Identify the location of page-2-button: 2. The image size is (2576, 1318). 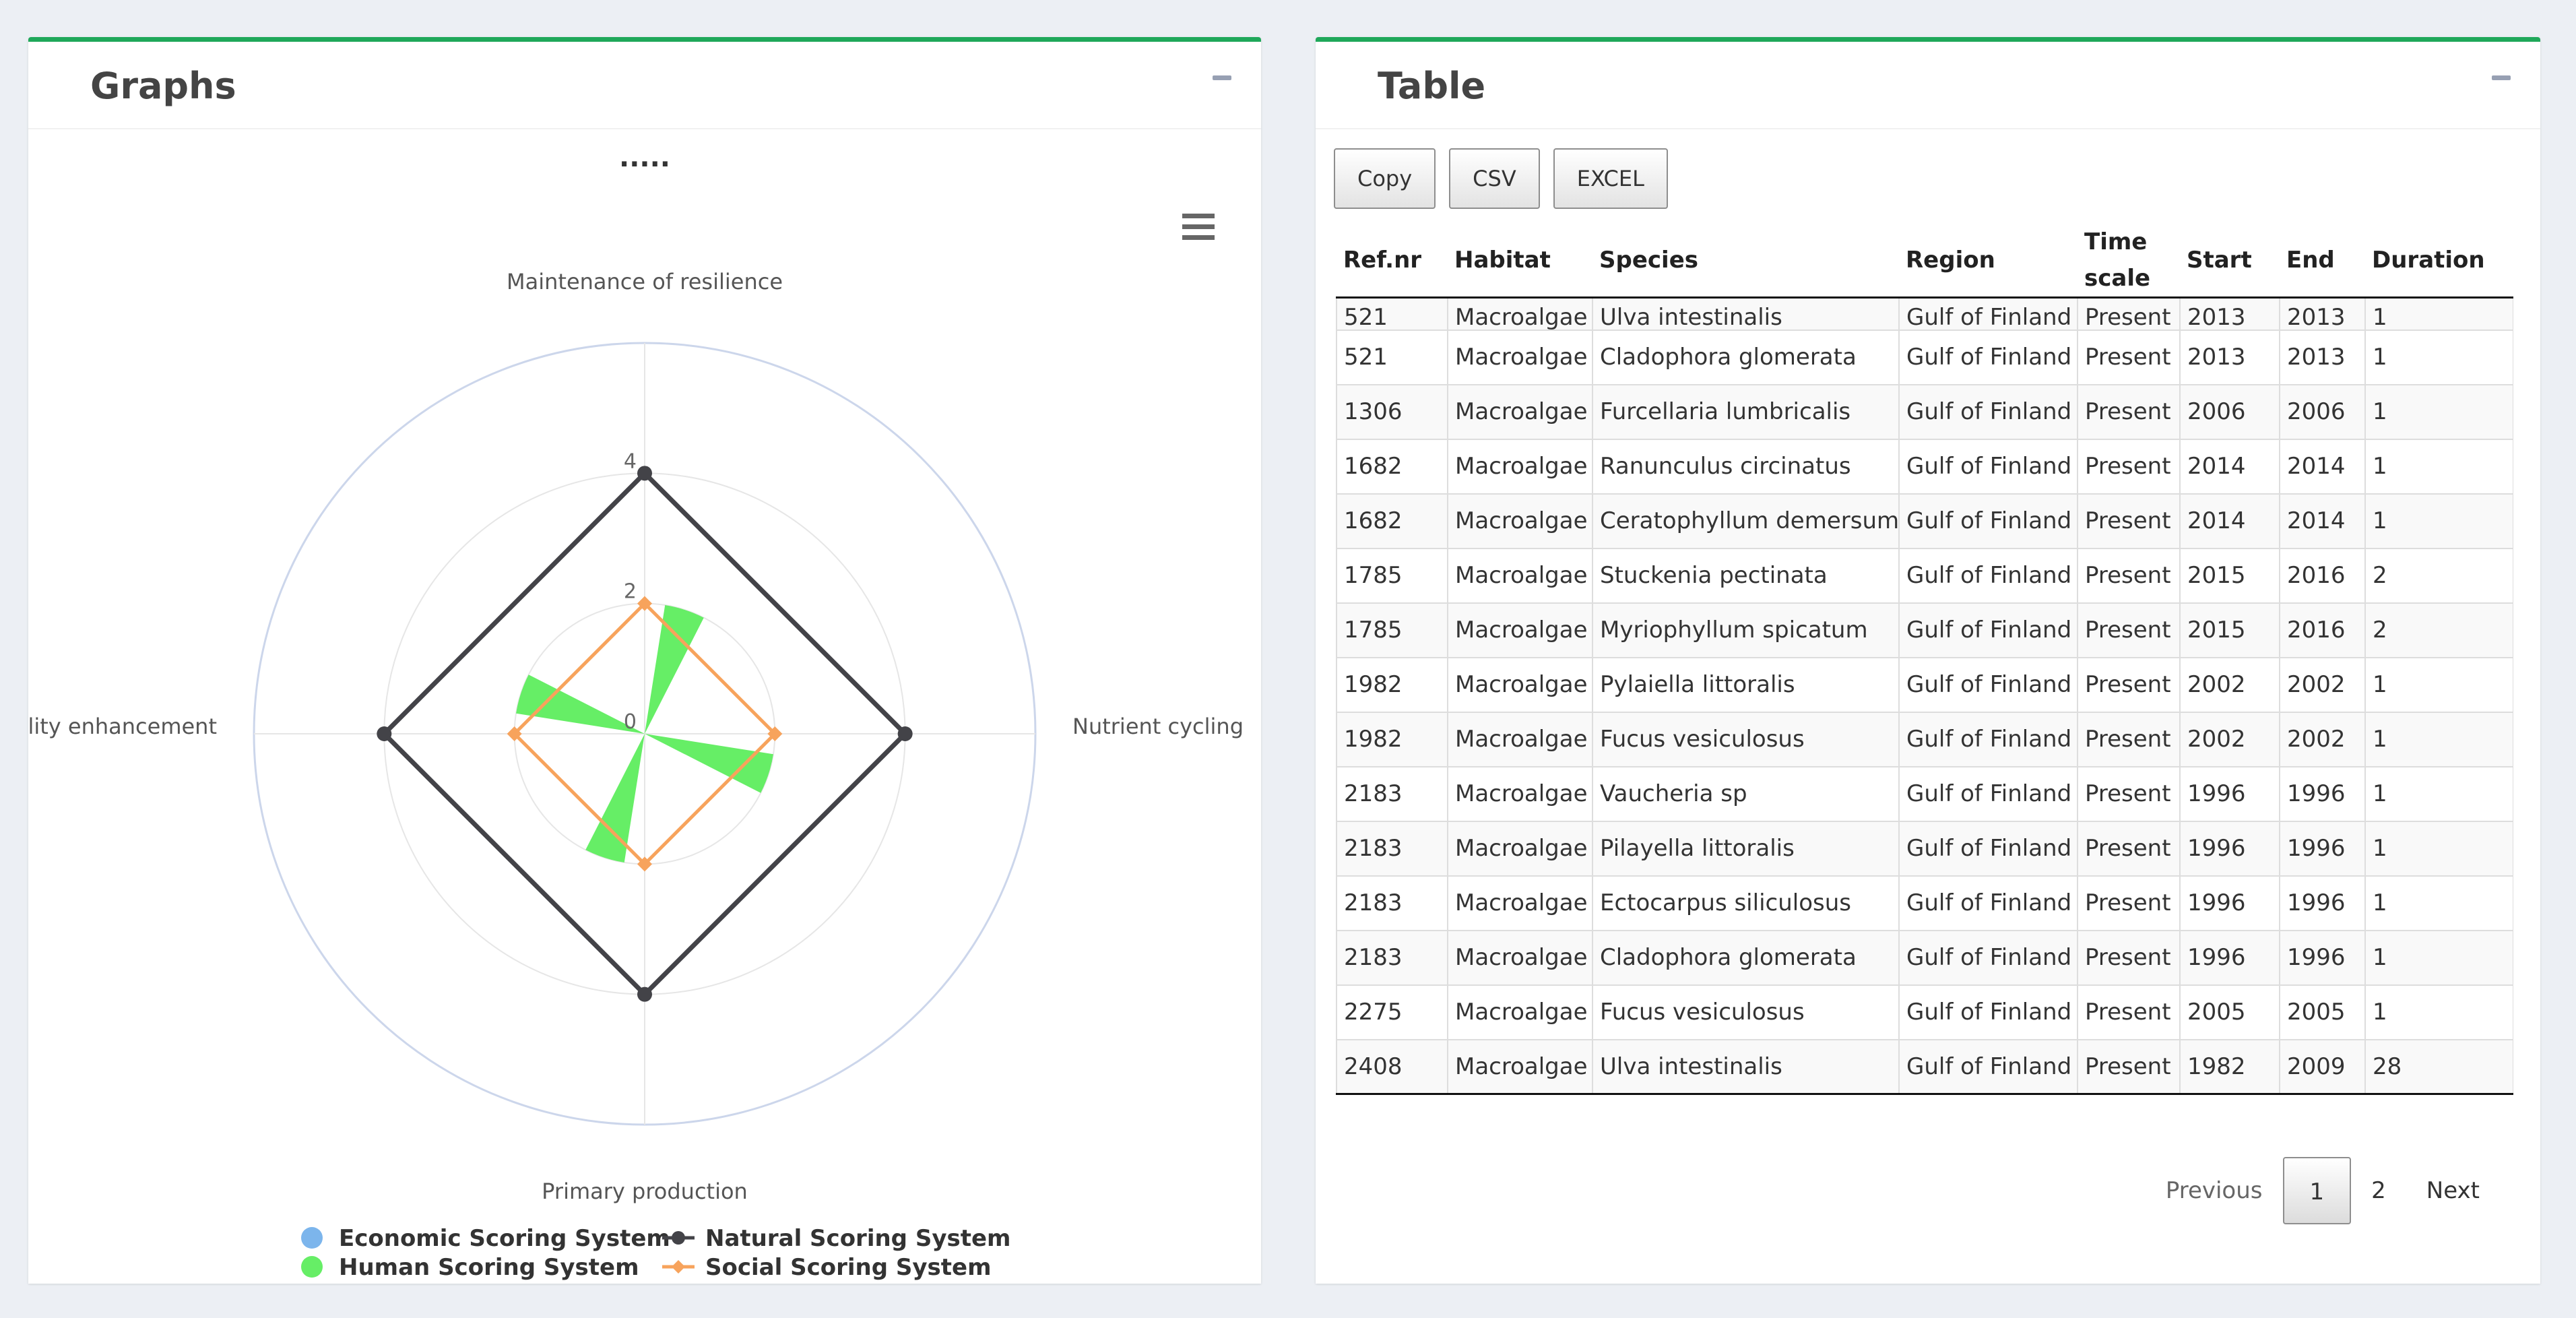
(2378, 1190).